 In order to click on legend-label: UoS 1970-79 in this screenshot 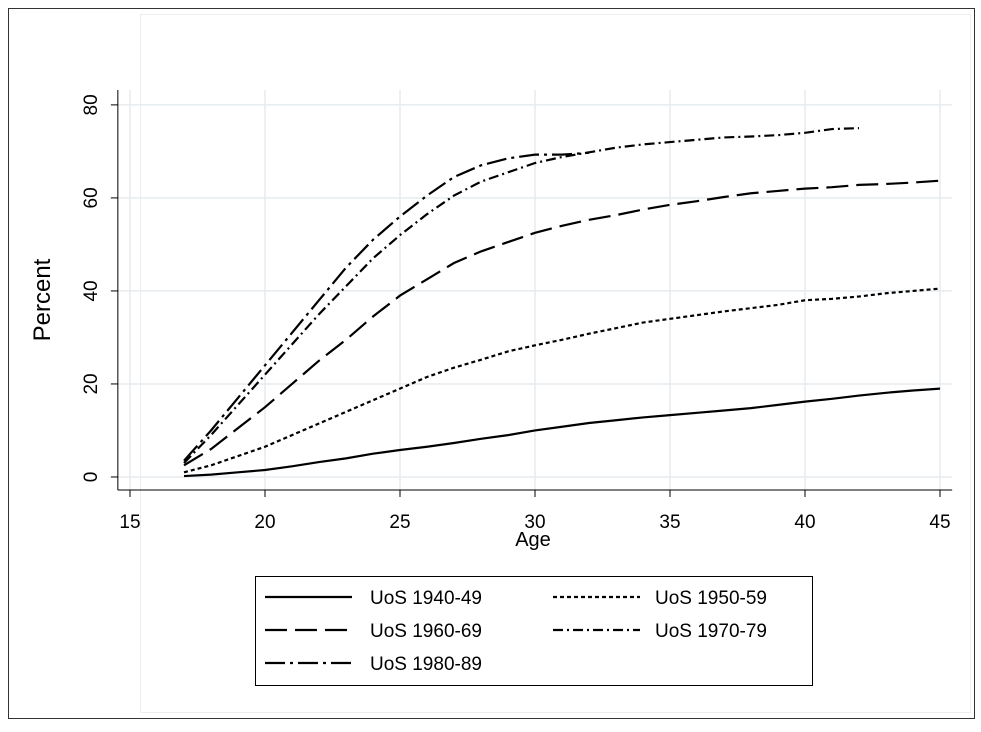, I will do `click(711, 631)`.